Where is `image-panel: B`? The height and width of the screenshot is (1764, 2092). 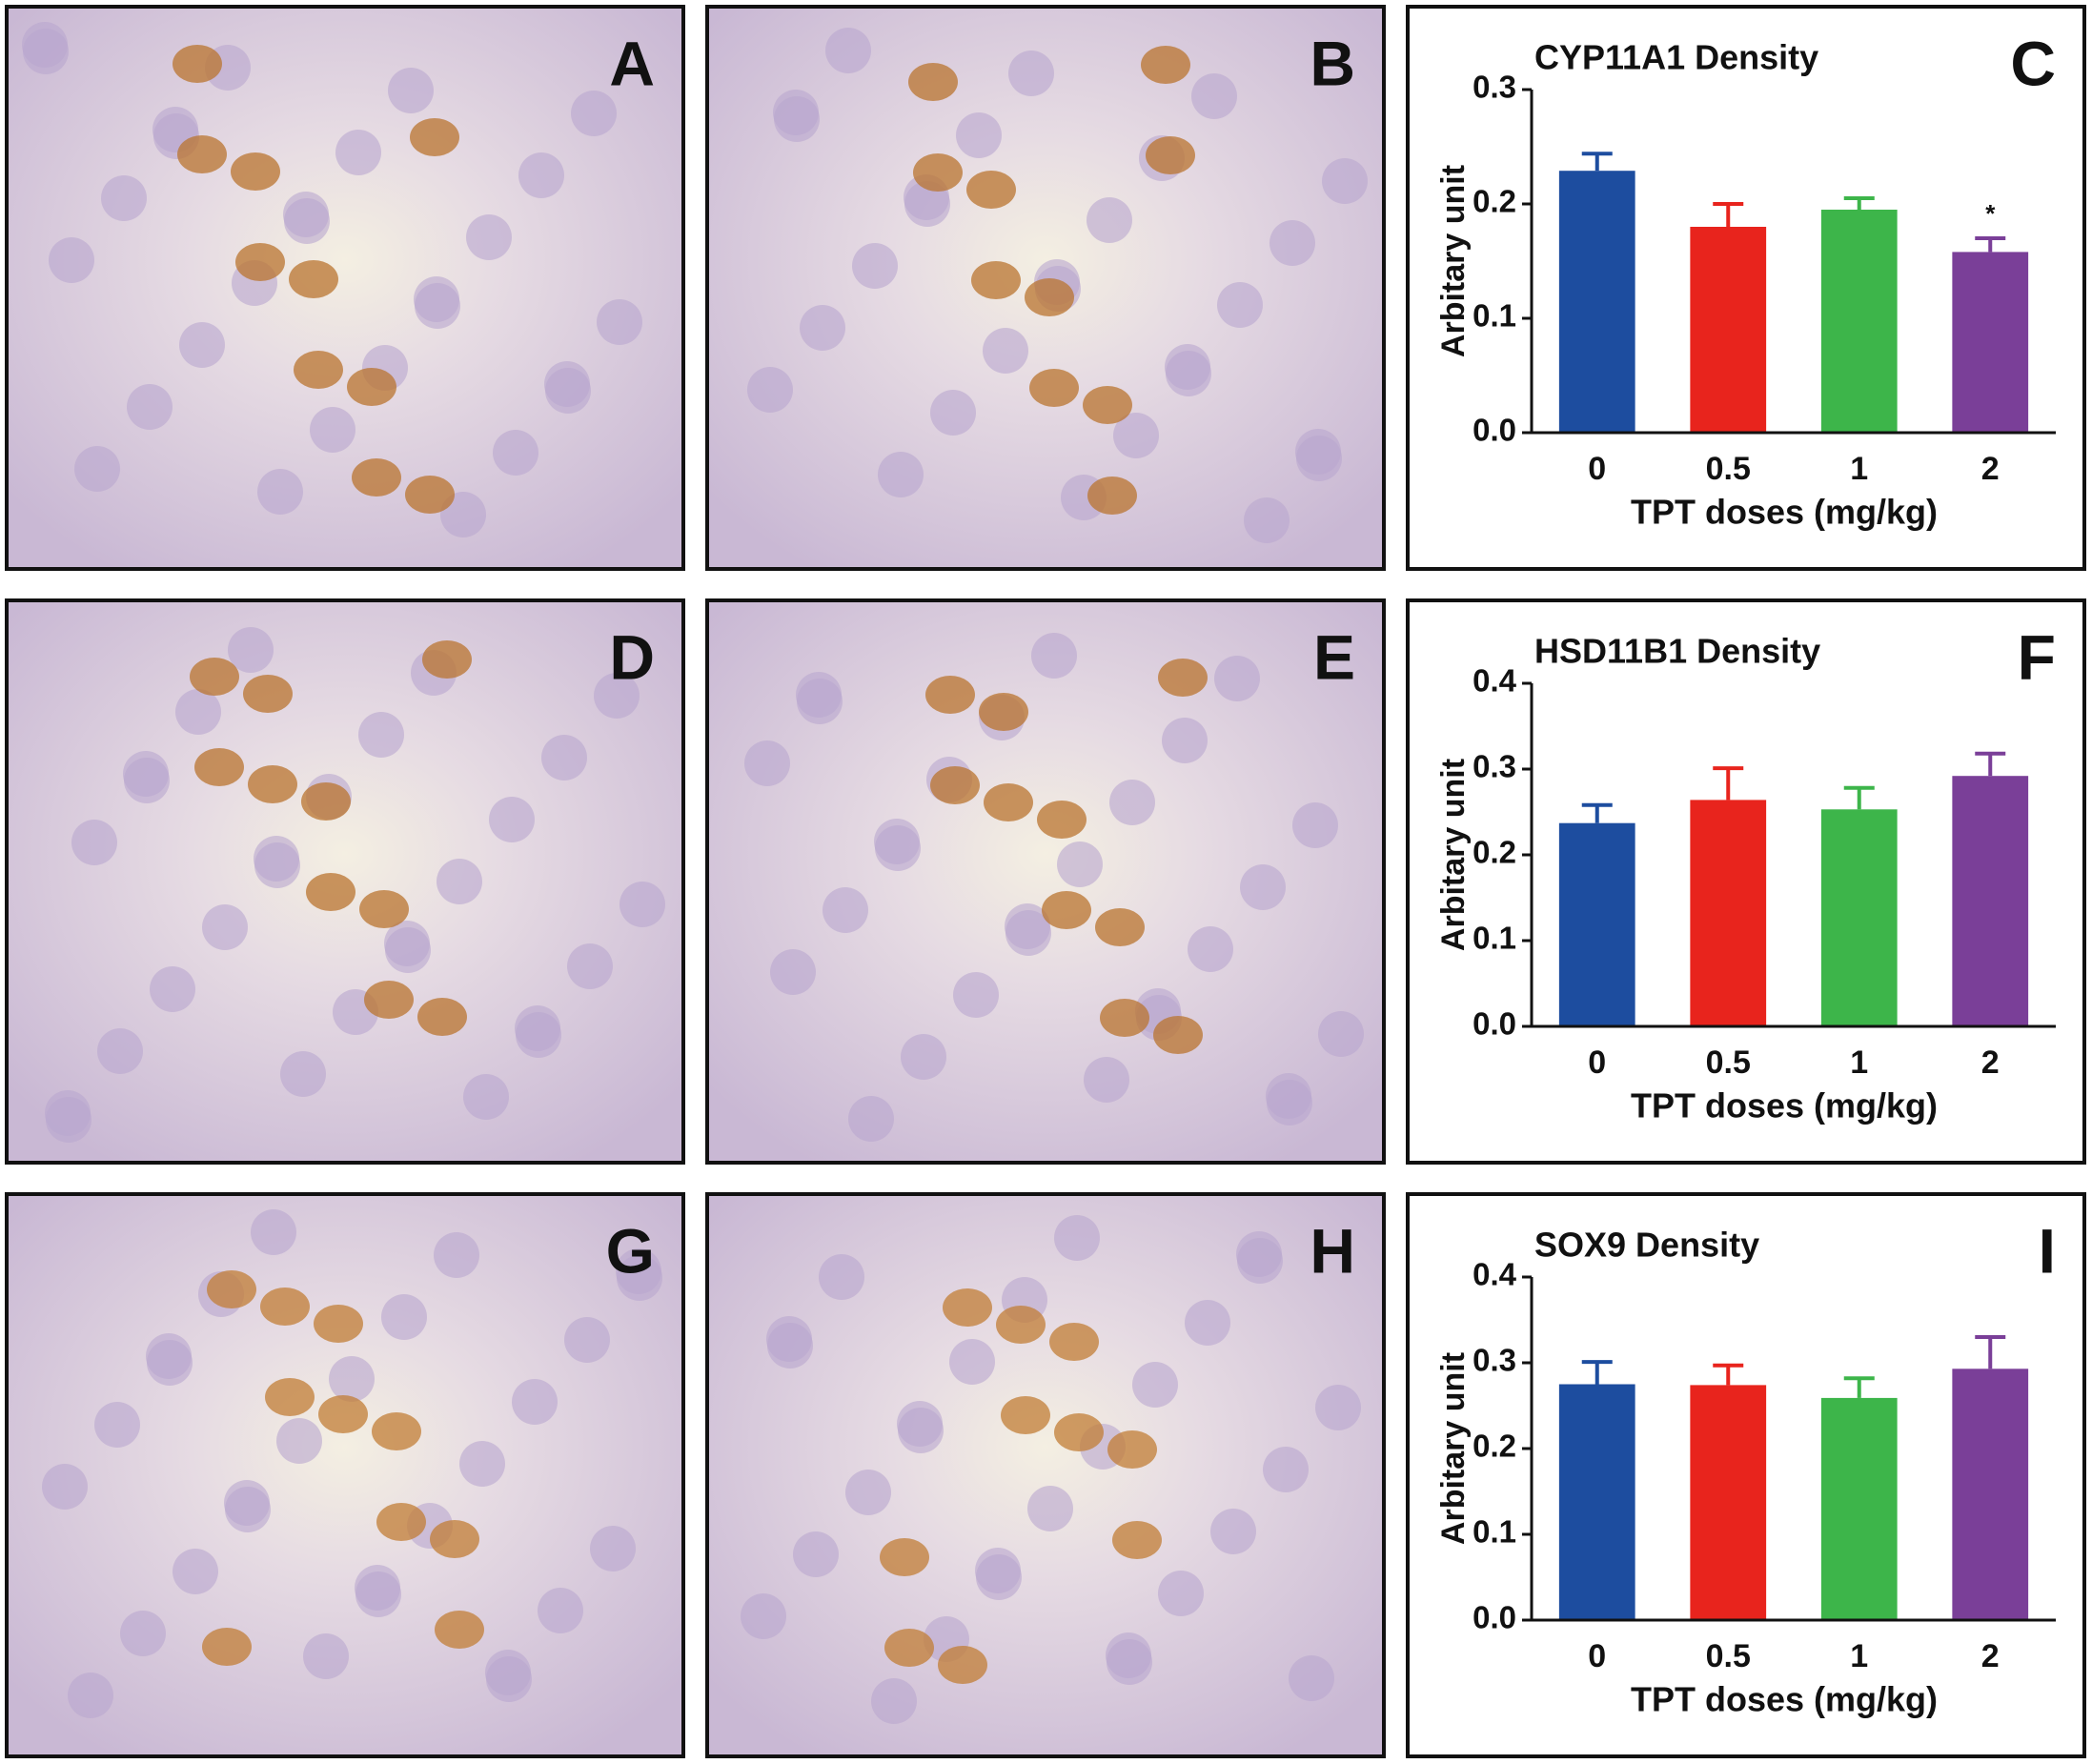 image-panel: B is located at coordinates (1045, 288).